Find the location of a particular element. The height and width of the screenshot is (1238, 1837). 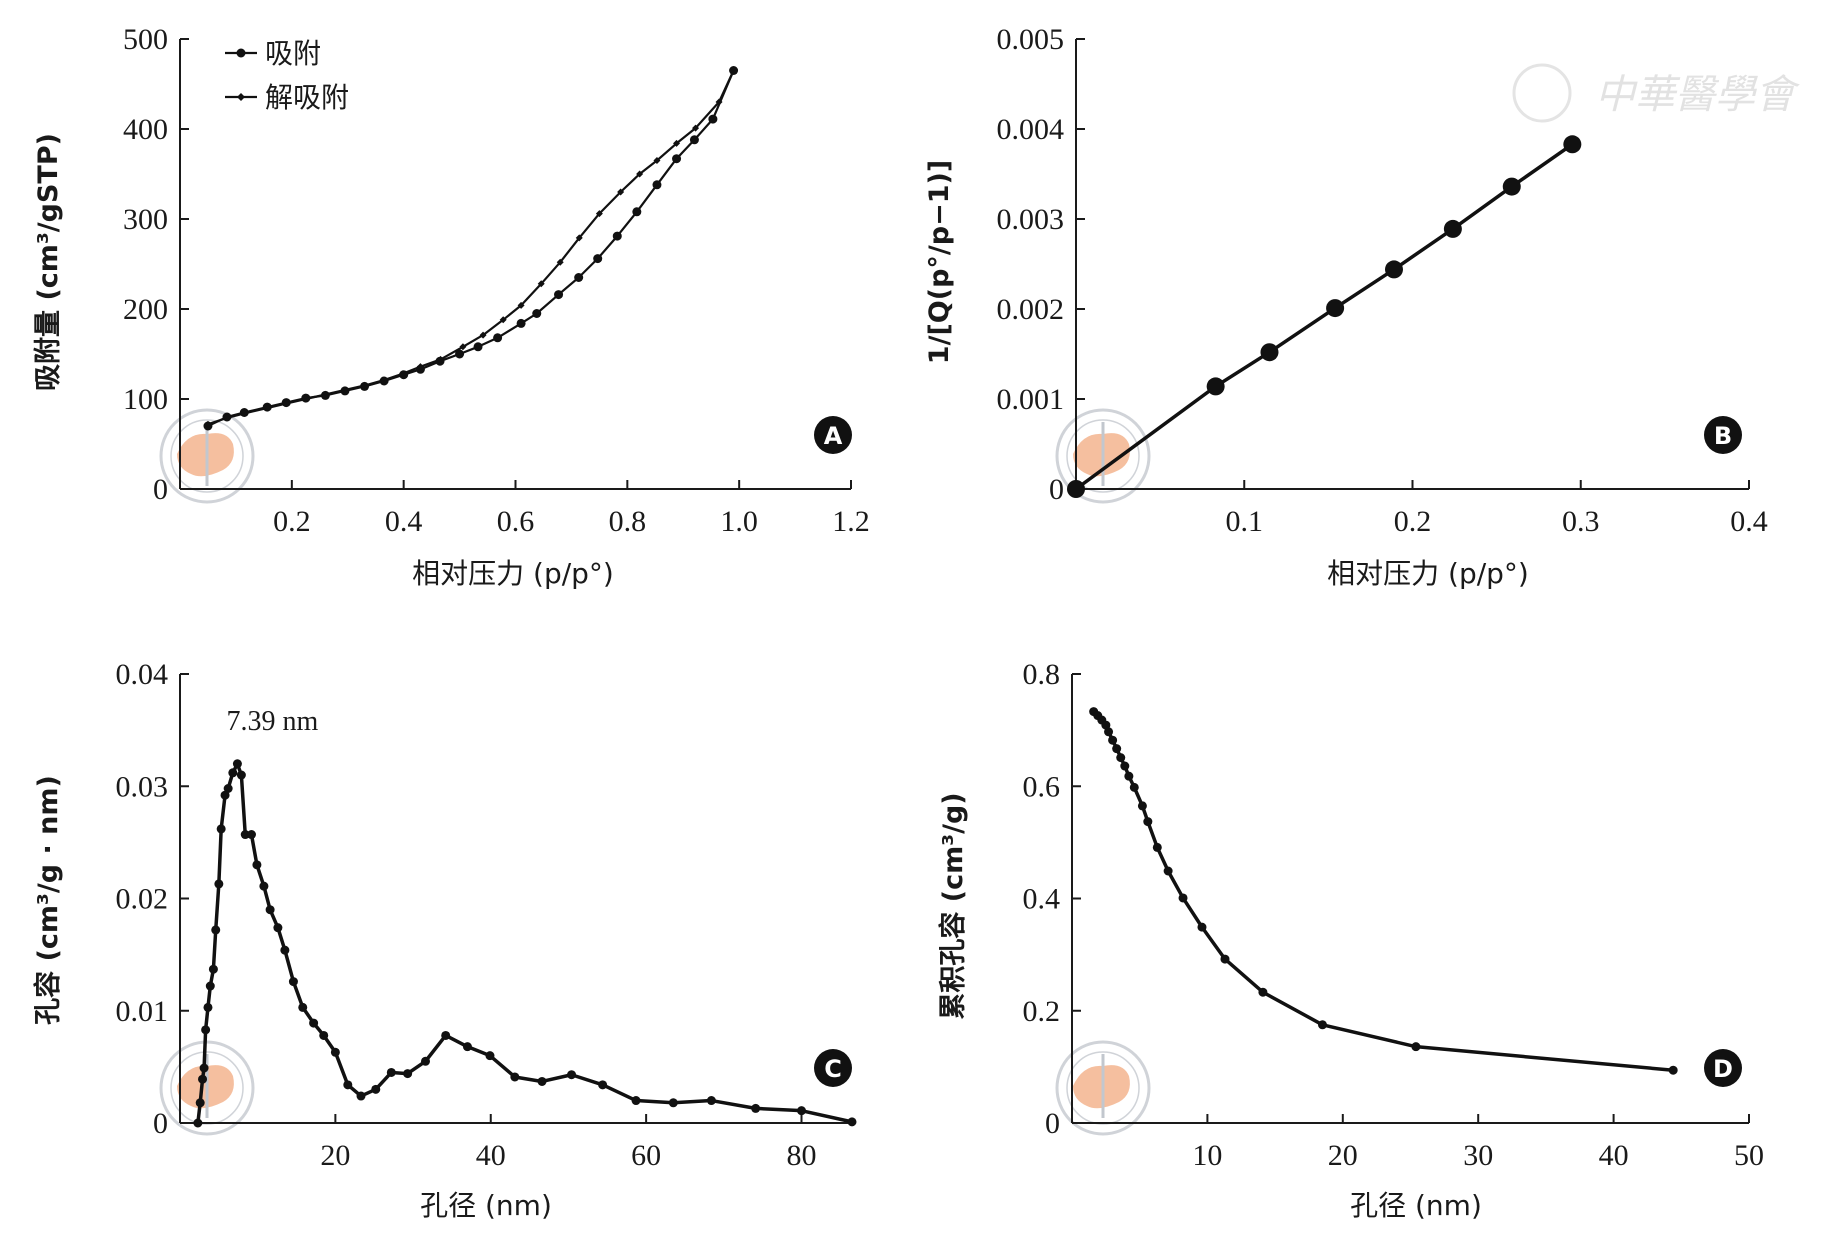

x-tick-label: 1.2 is located at coordinates (851, 521).